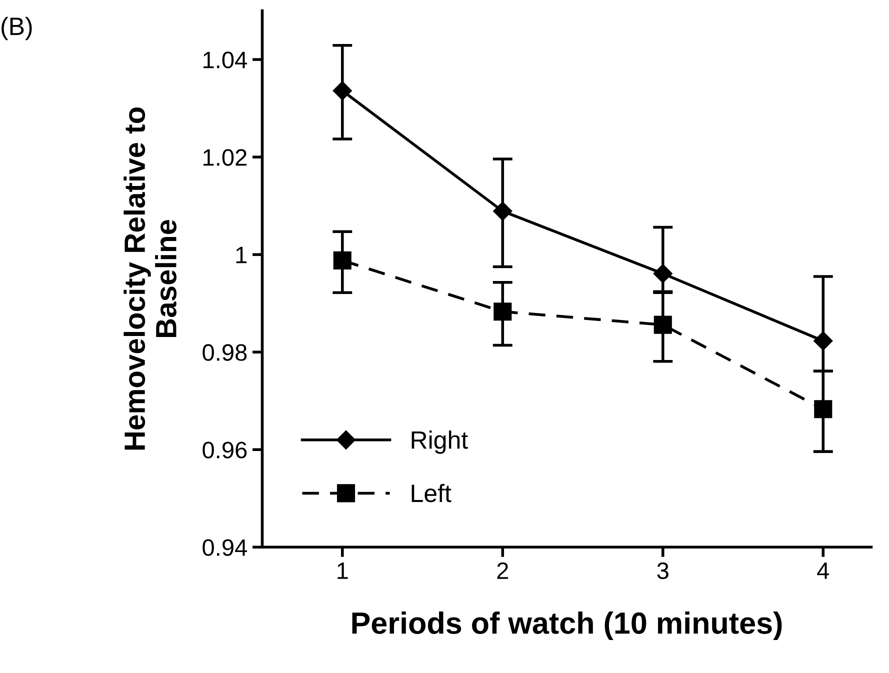 The width and height of the screenshot is (889, 673). Describe the element at coordinates (224, 352) in the screenshot. I see `y-tick-label: 0.98` at that location.